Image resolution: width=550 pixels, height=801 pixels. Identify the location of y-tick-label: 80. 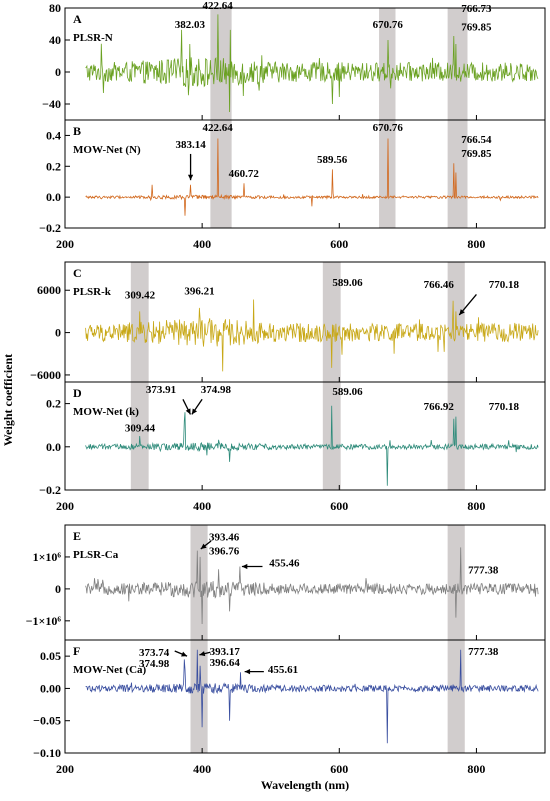
(55, 8).